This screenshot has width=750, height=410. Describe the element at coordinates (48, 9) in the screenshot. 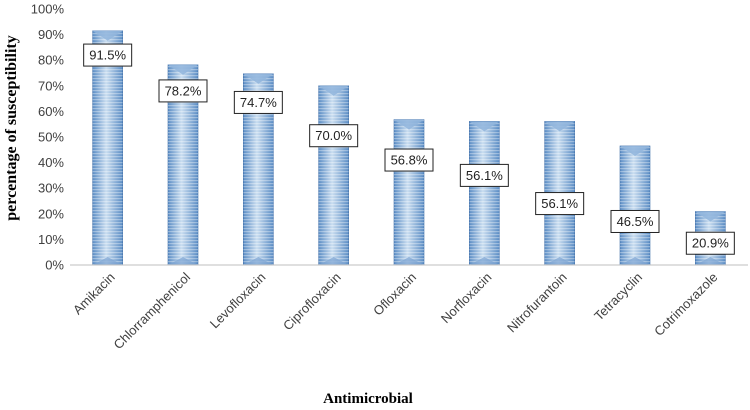

I see `y-tick-label: 100%` at that location.